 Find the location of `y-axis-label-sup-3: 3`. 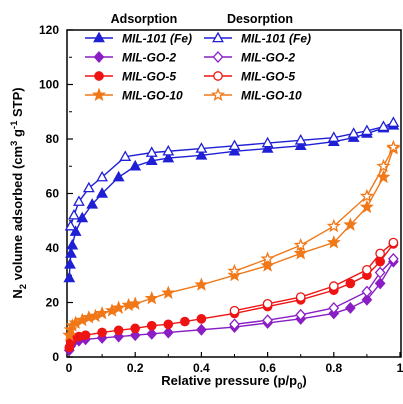

y-axis-label-sup-3: 3 is located at coordinates (14, 143).